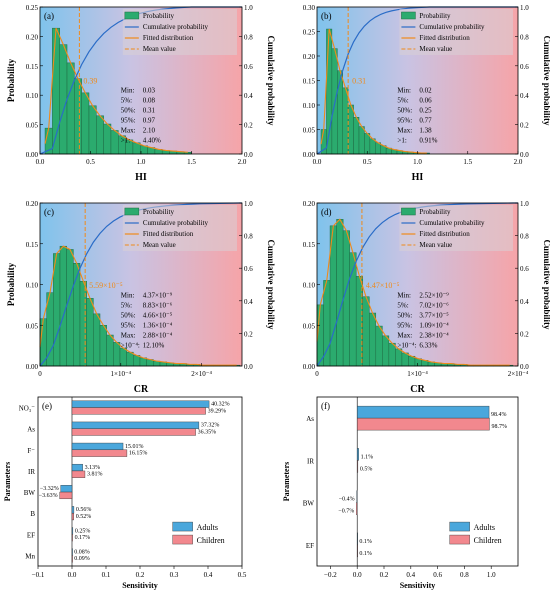  Describe the element at coordinates (32, 367) in the screenshot. I see `y-tick-label: 0.00` at that location.